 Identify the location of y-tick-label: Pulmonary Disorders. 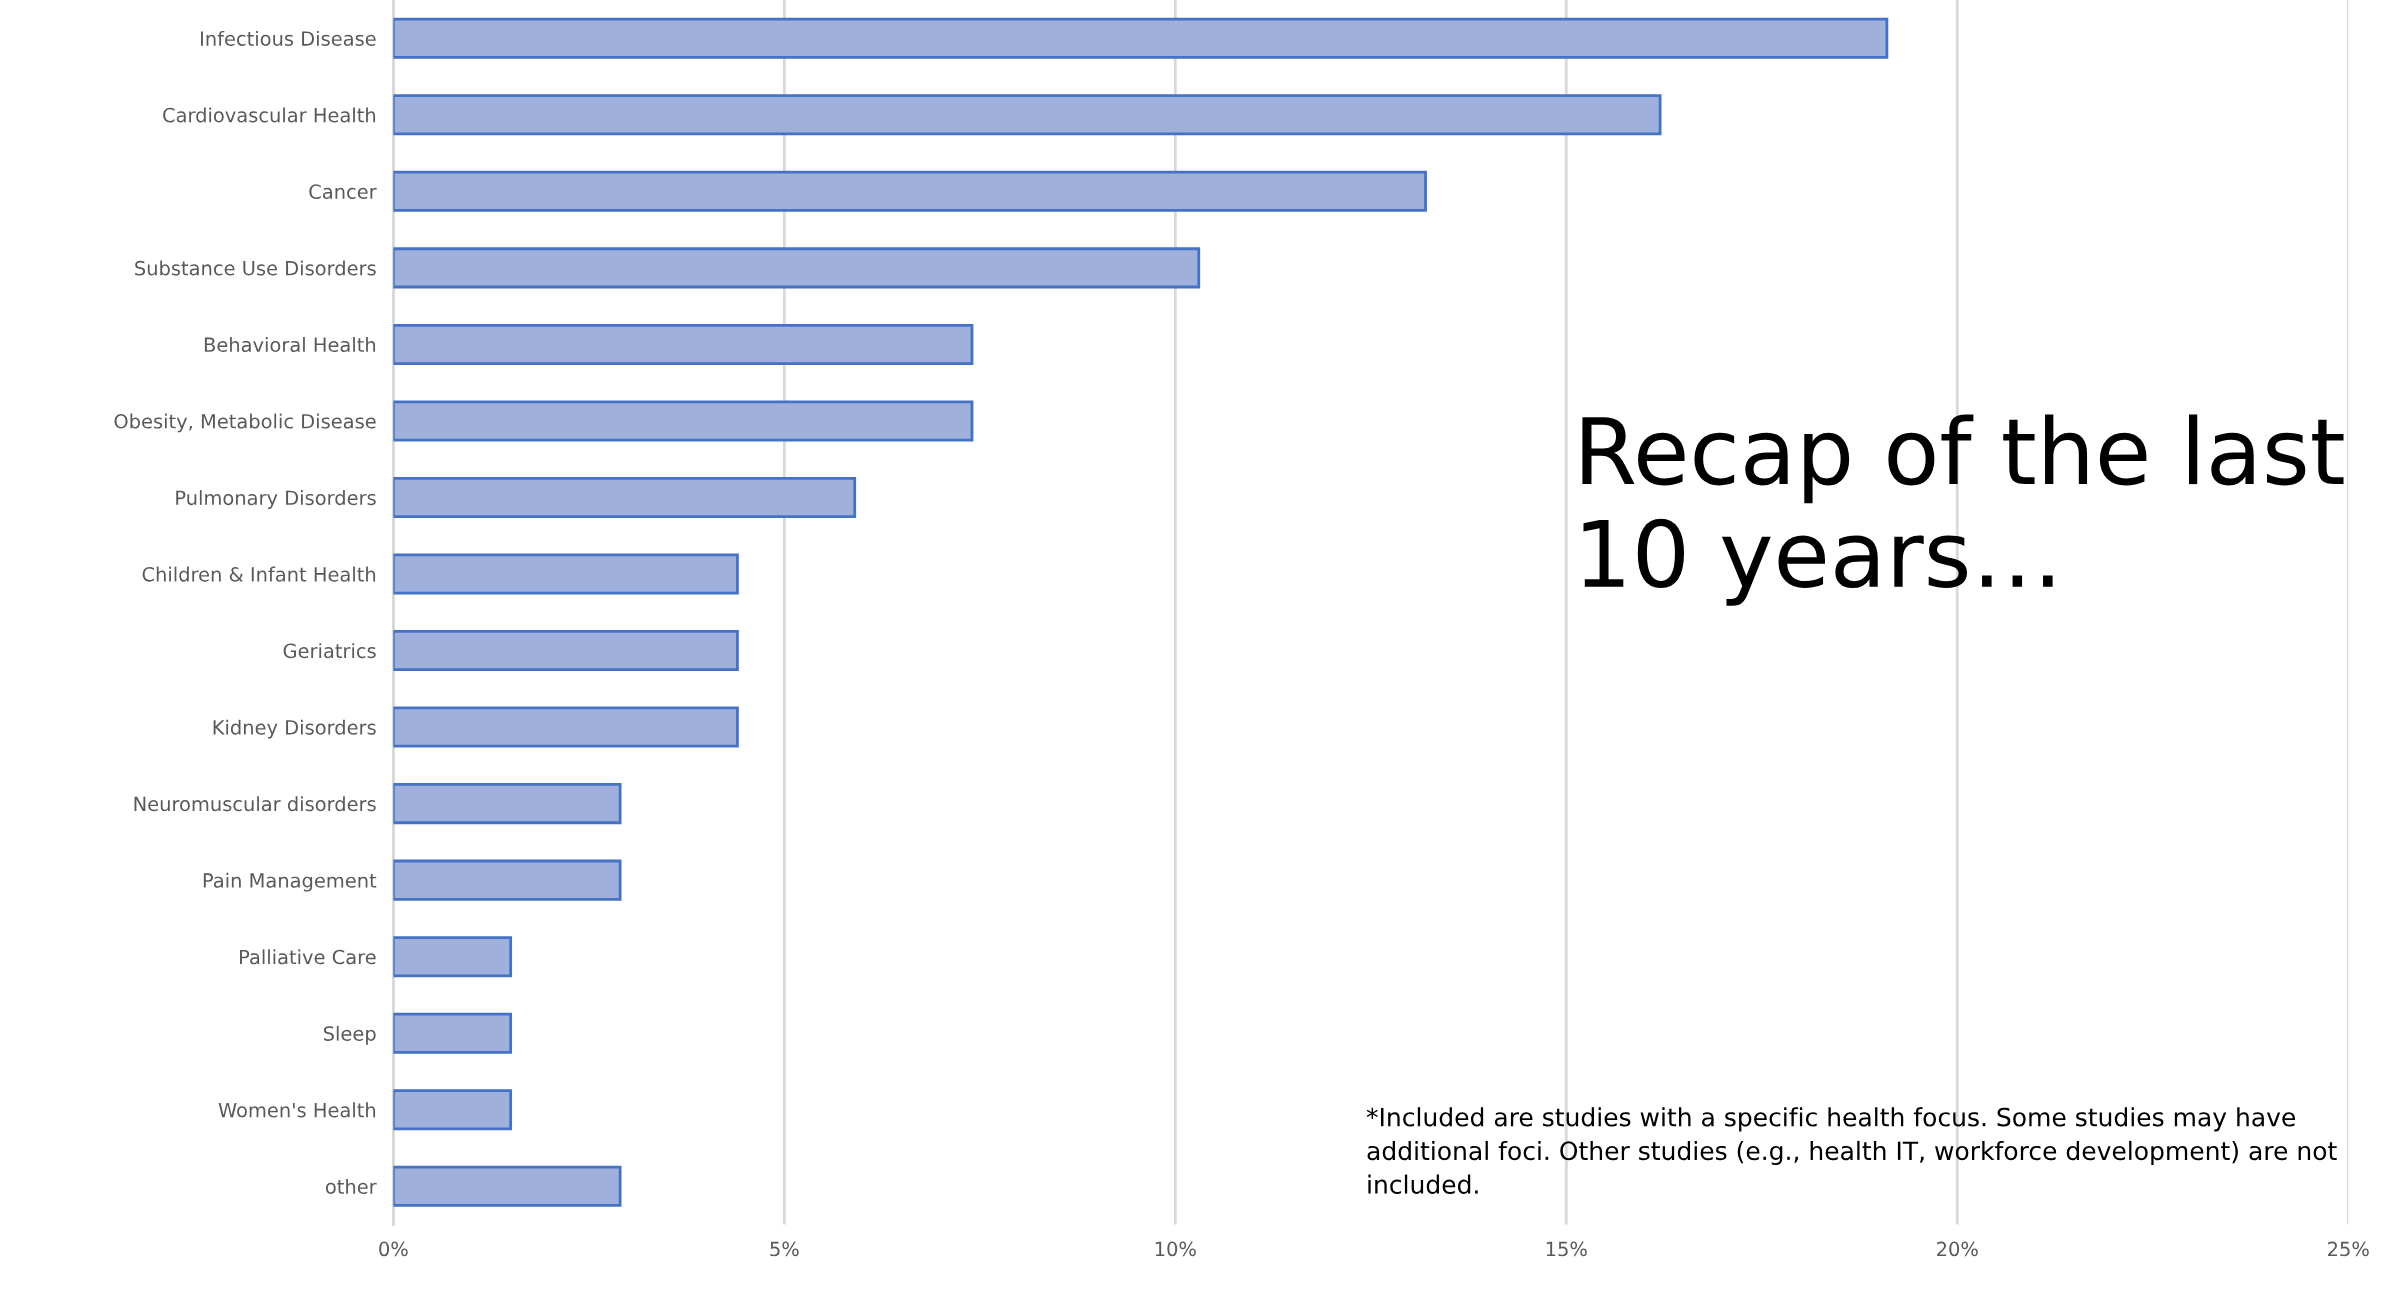
(276, 499).